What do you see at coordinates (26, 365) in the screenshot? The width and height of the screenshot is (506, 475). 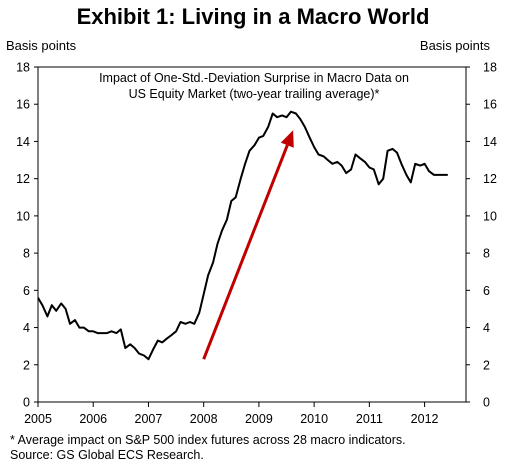 I see `y-tick-label: 2` at bounding box center [26, 365].